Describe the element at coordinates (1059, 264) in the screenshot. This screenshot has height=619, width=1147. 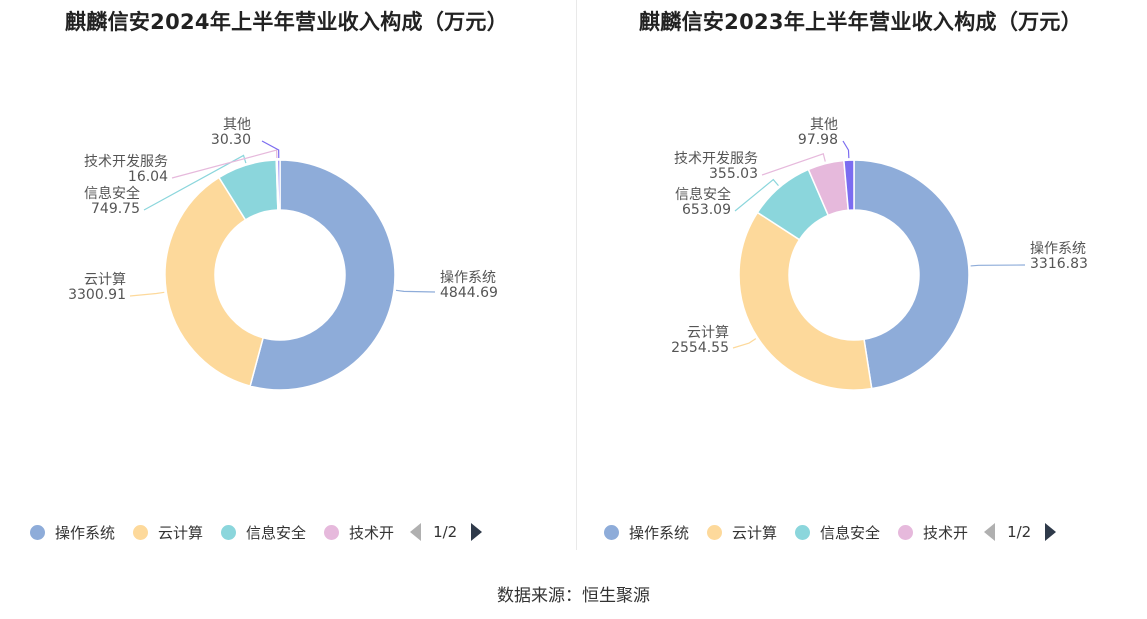
I see `slice-value: 3316.83` at that location.